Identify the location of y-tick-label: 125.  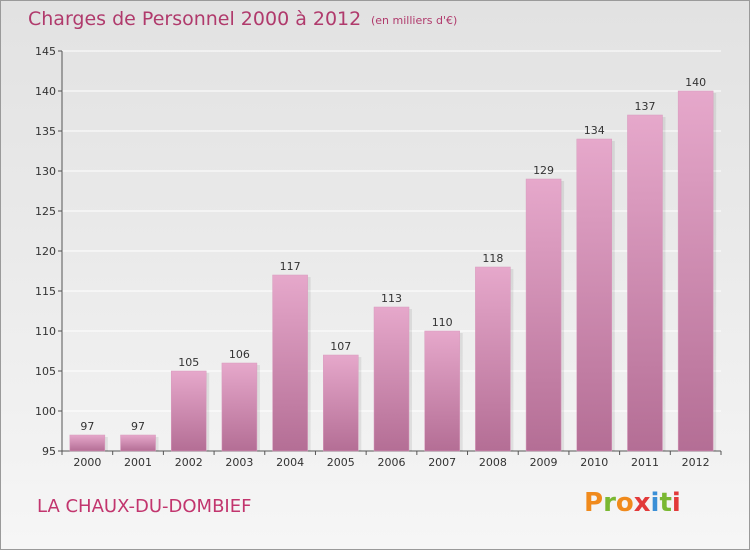
(45, 211).